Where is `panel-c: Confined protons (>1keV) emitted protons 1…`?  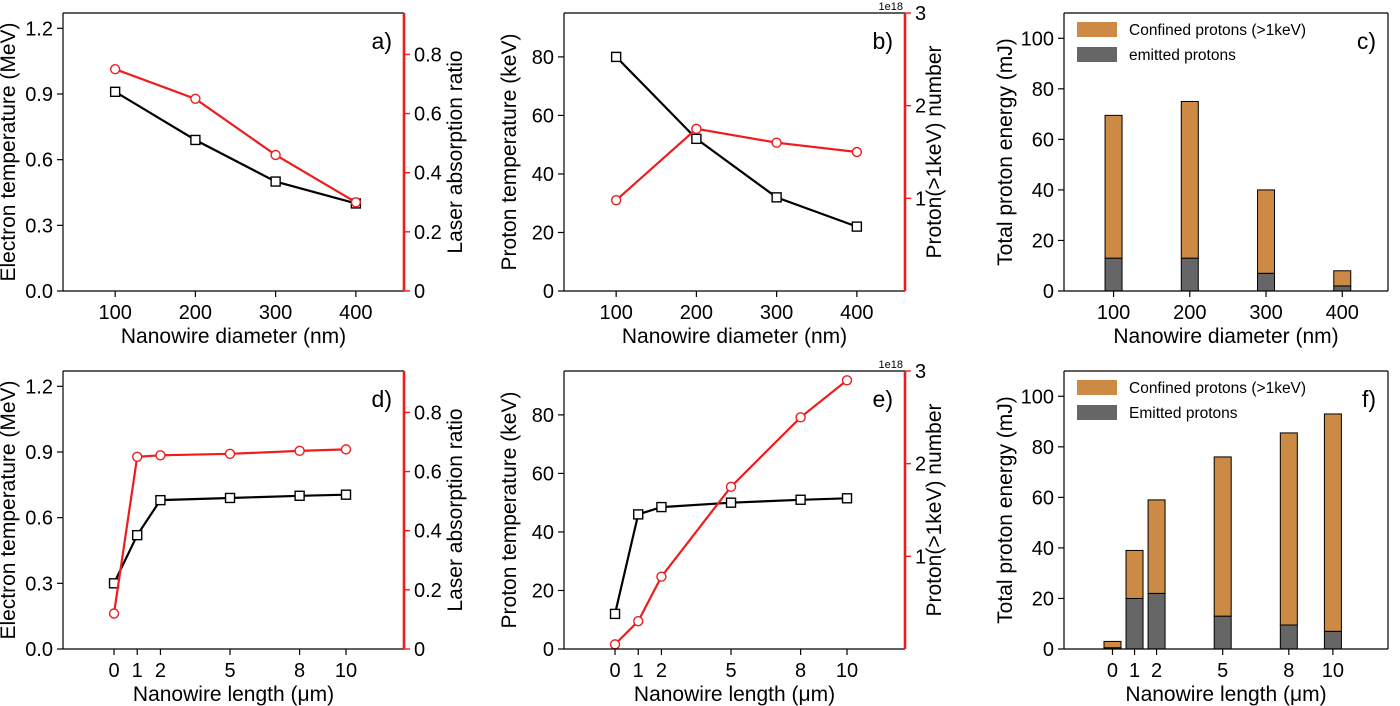 panel-c: Confined protons (>1keV) emitted protons 1… is located at coordinates (1191, 180).